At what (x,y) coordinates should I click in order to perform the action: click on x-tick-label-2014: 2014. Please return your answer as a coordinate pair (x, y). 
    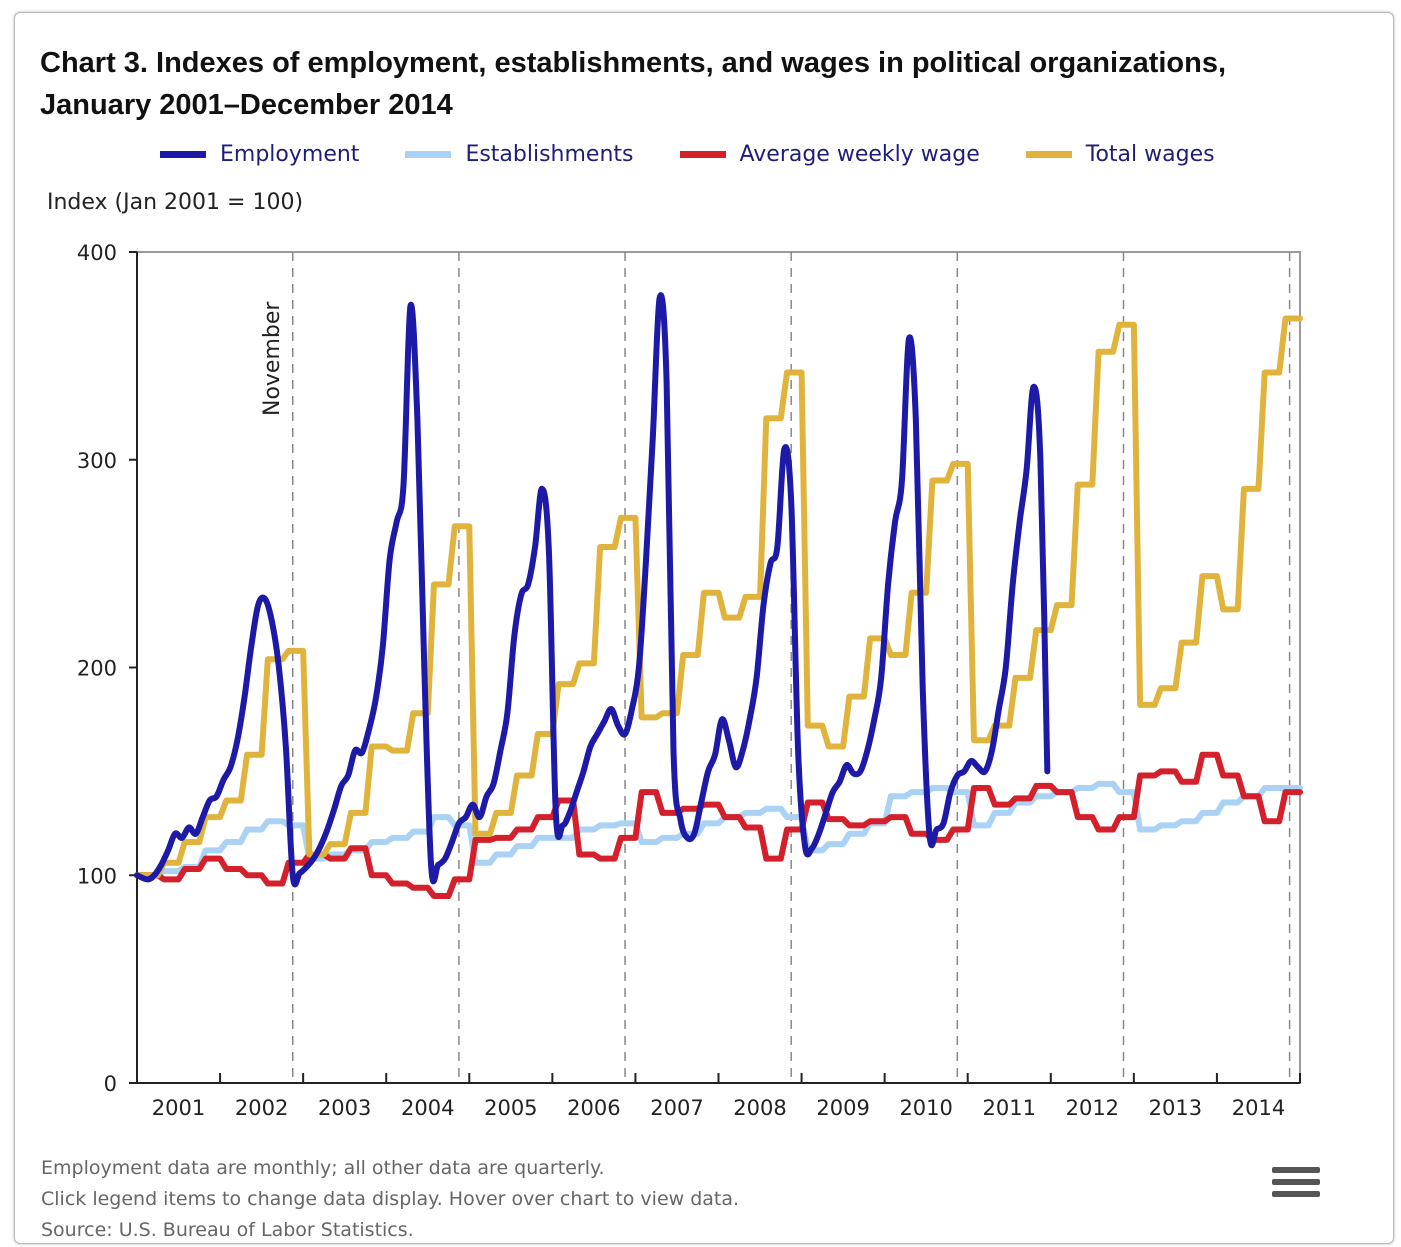
    Looking at the image, I should click on (1258, 1108).